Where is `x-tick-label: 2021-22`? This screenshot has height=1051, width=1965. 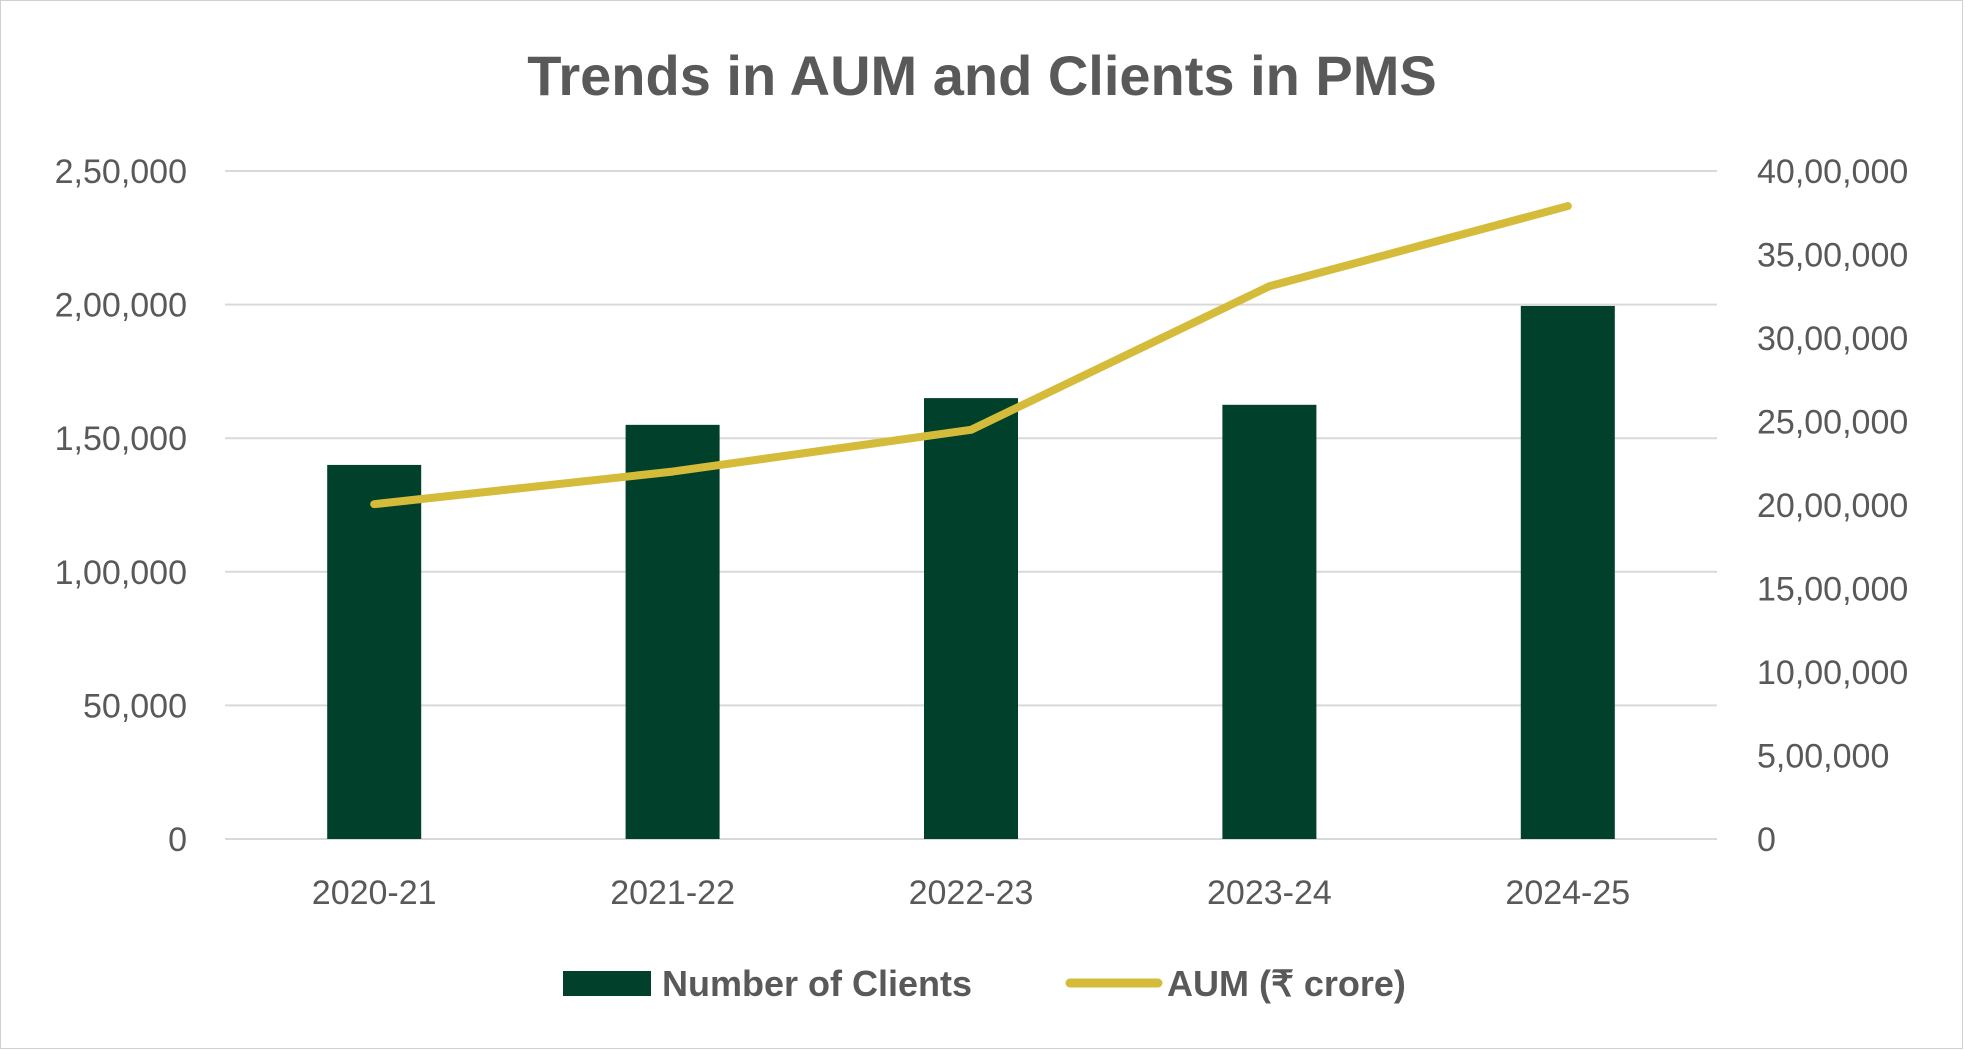 x-tick-label: 2021-22 is located at coordinates (672, 893).